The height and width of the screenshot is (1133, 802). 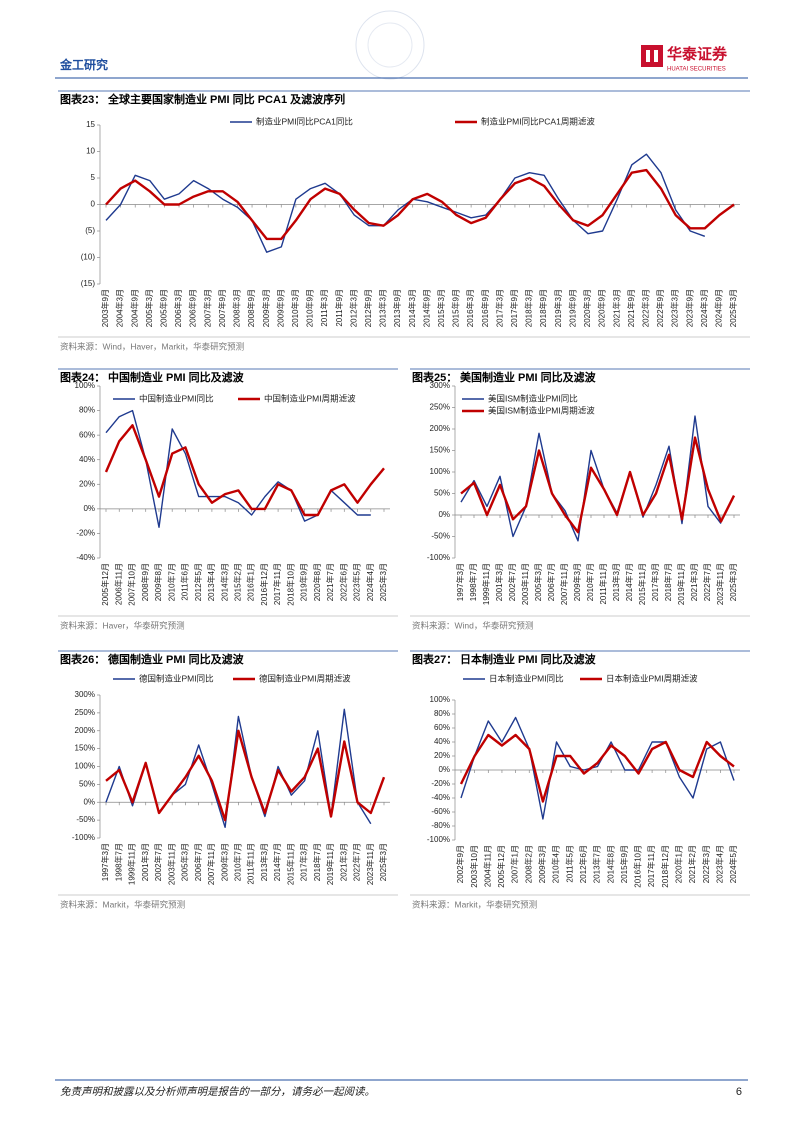 What do you see at coordinates (310, 308) in the screenshot?
I see `x-tick-label: 2010年9月` at bounding box center [310, 308].